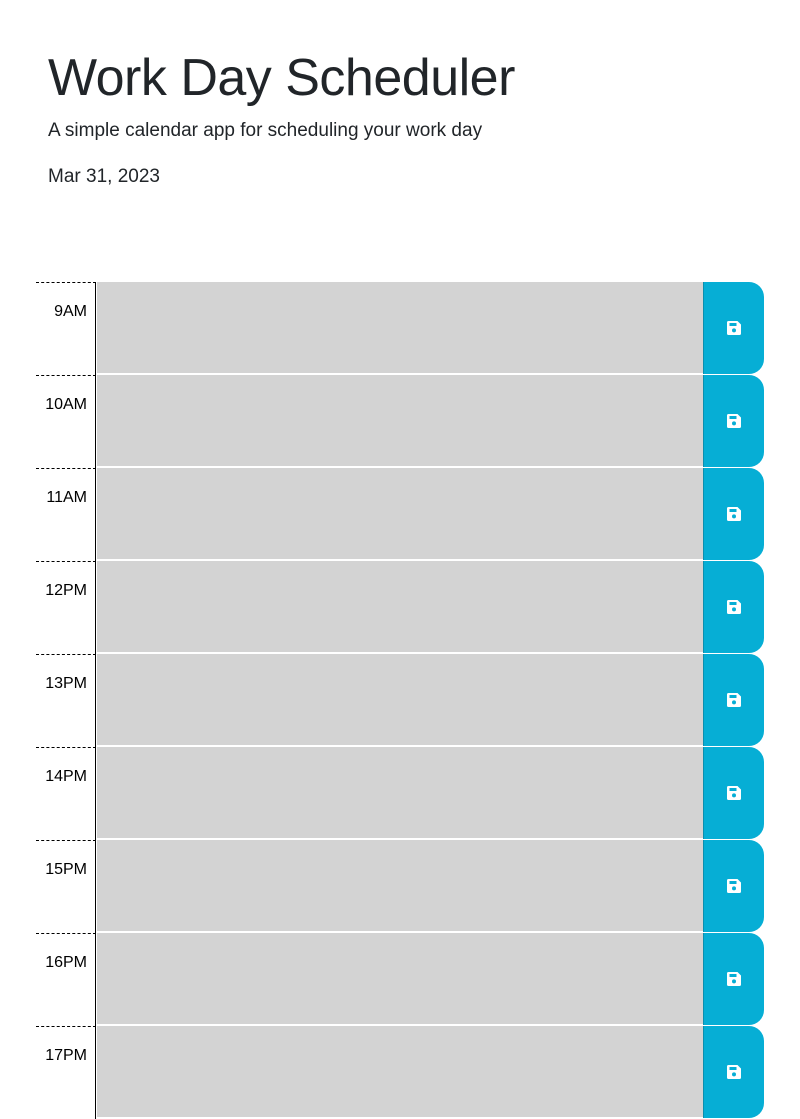 The width and height of the screenshot is (800, 1119). Describe the element at coordinates (66, 683) in the screenshot. I see `hour-label: 13PM` at that location.